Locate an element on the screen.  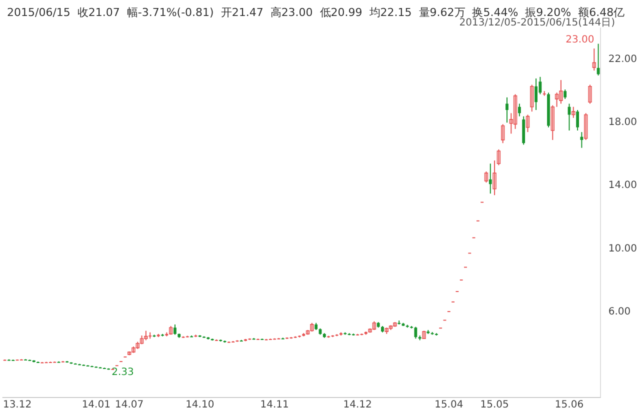
y-tick-label: 6.00 is located at coordinates (619, 312).